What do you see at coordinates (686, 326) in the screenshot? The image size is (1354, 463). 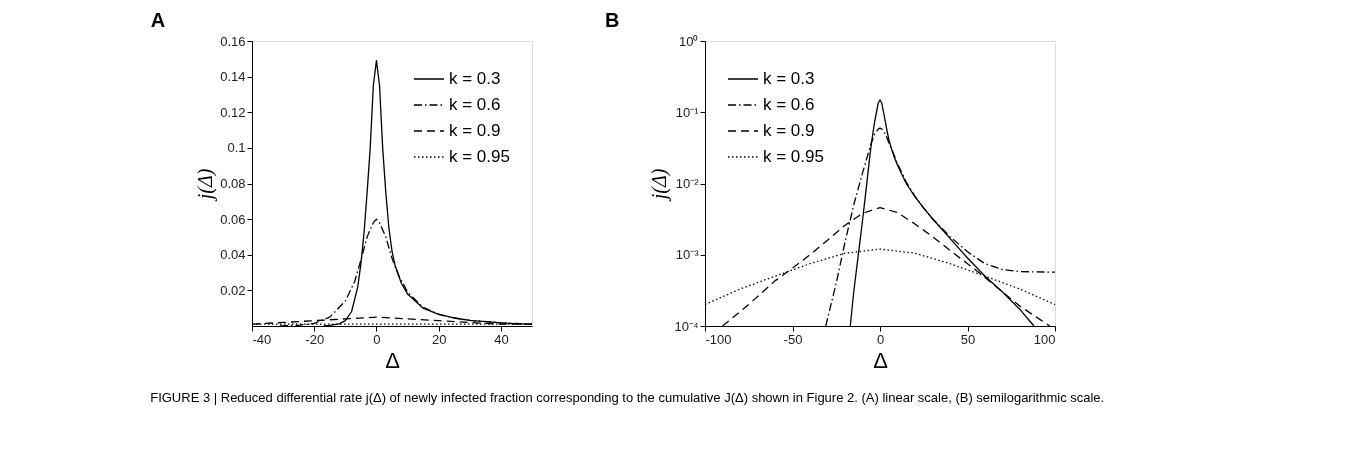 I see `y-tick-label: 10⁻⁴` at bounding box center [686, 326].